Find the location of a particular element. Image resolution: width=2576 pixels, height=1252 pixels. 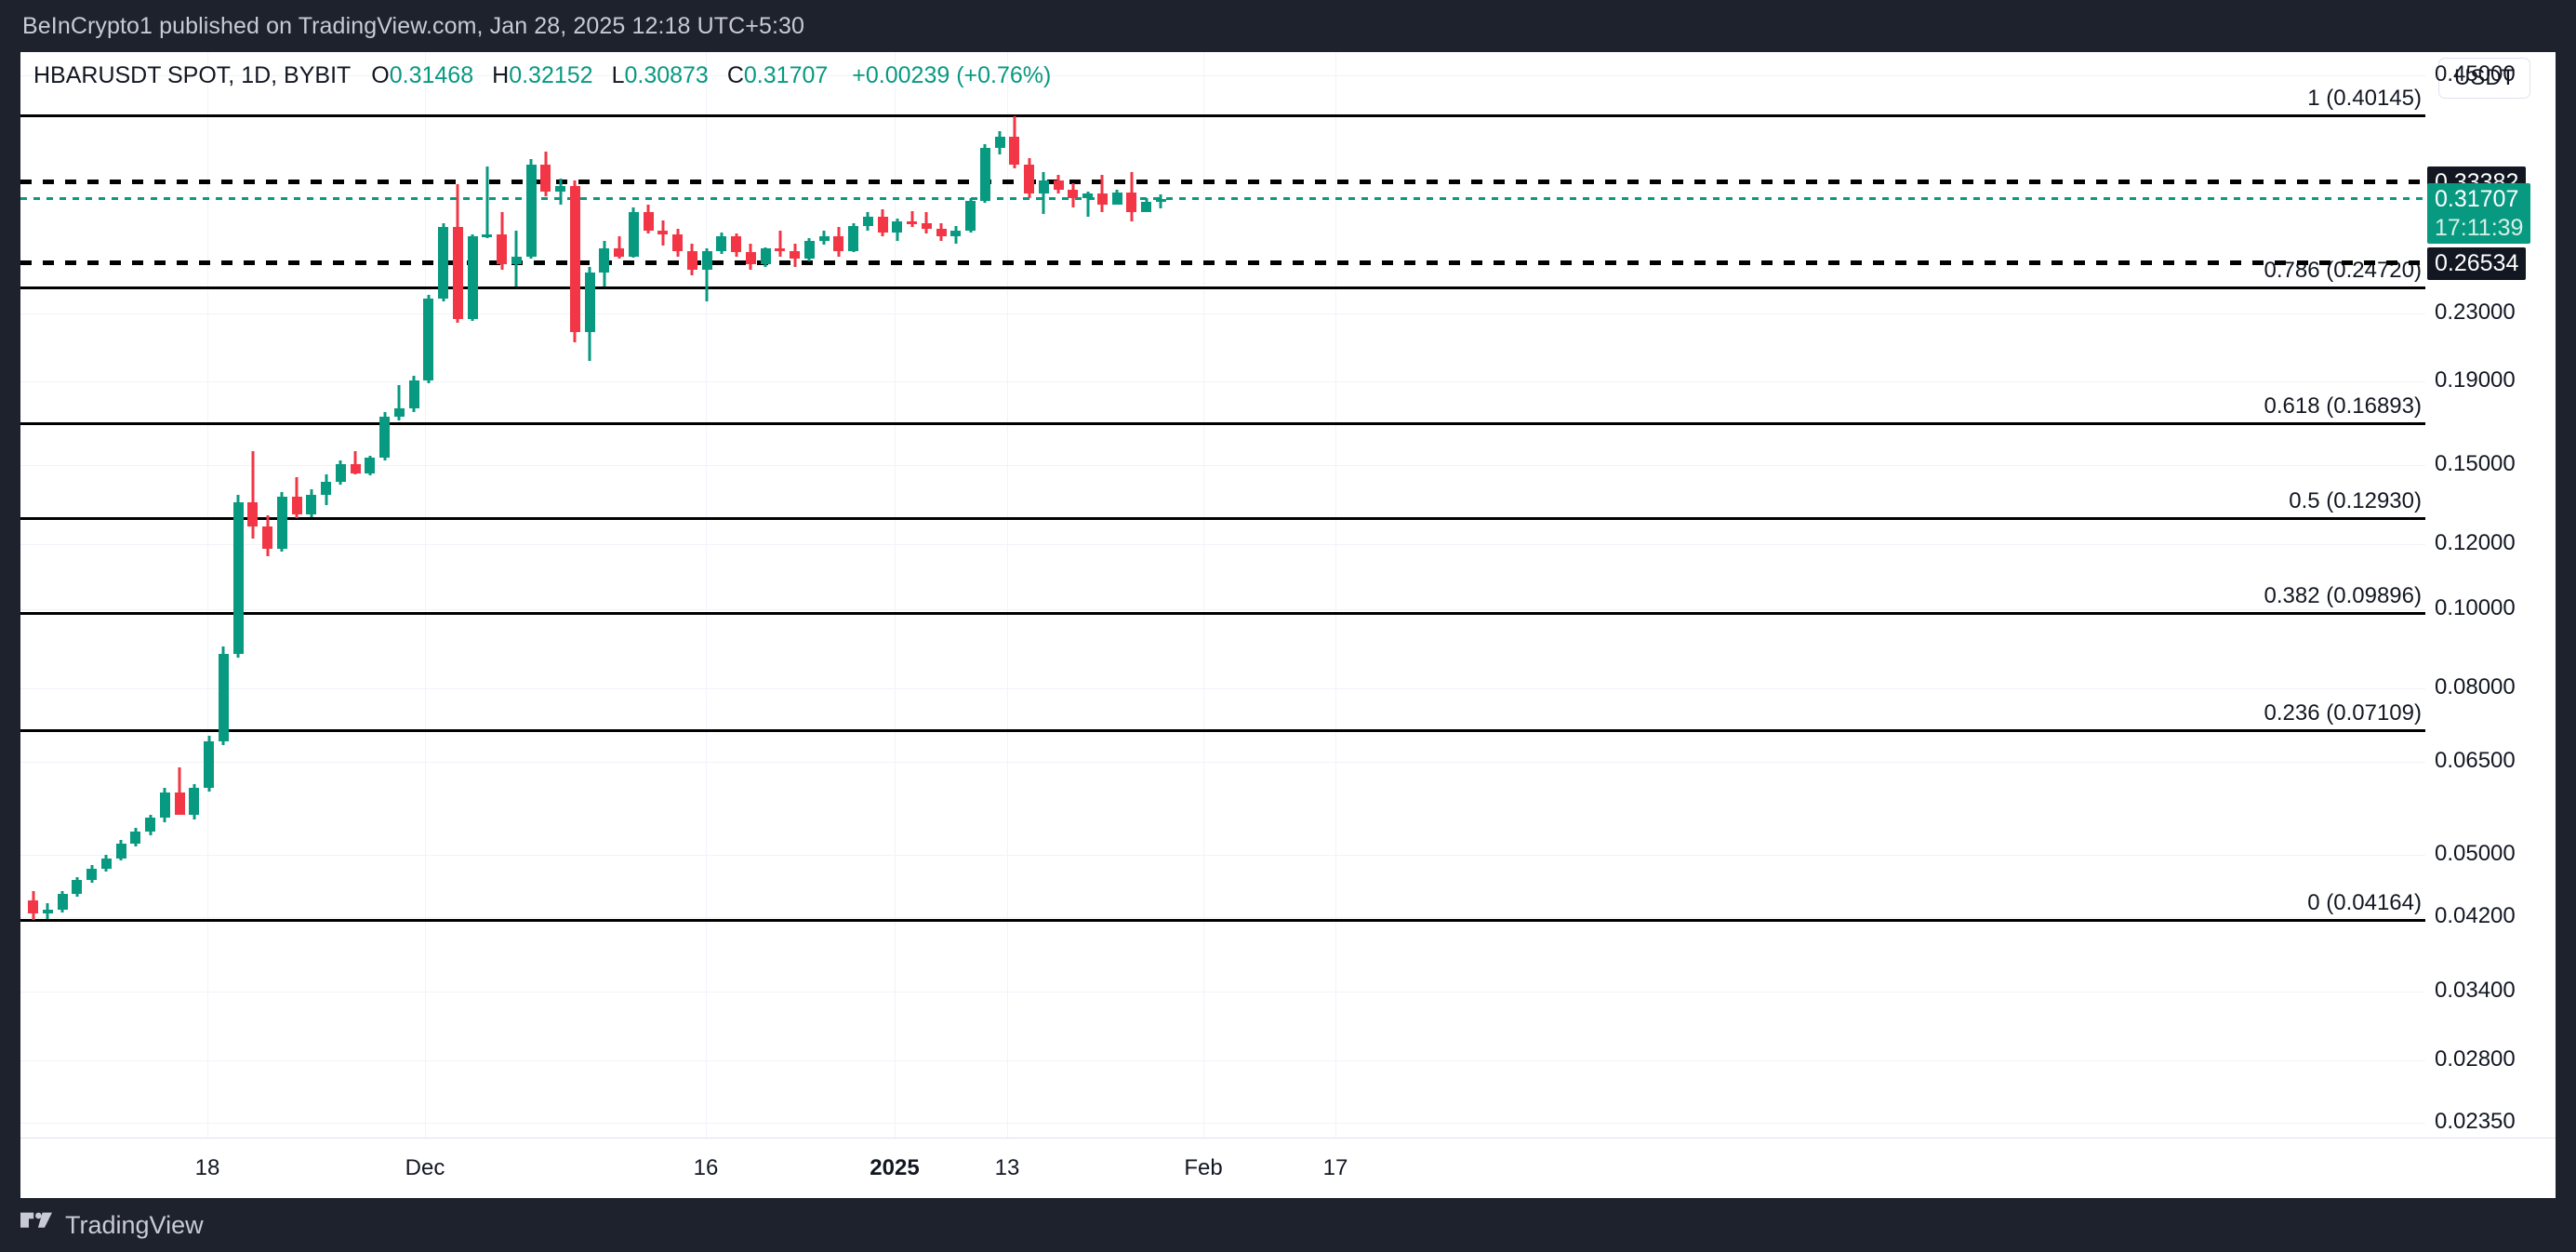

support-line is located at coordinates (1222, 263).